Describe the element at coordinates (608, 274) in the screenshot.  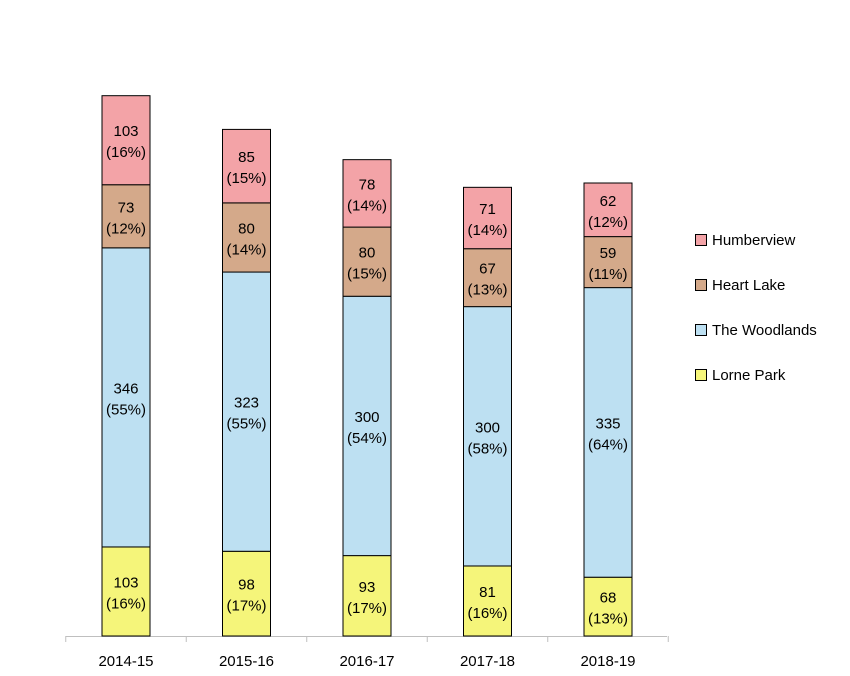
I see `data-label-percent: (11%)` at that location.